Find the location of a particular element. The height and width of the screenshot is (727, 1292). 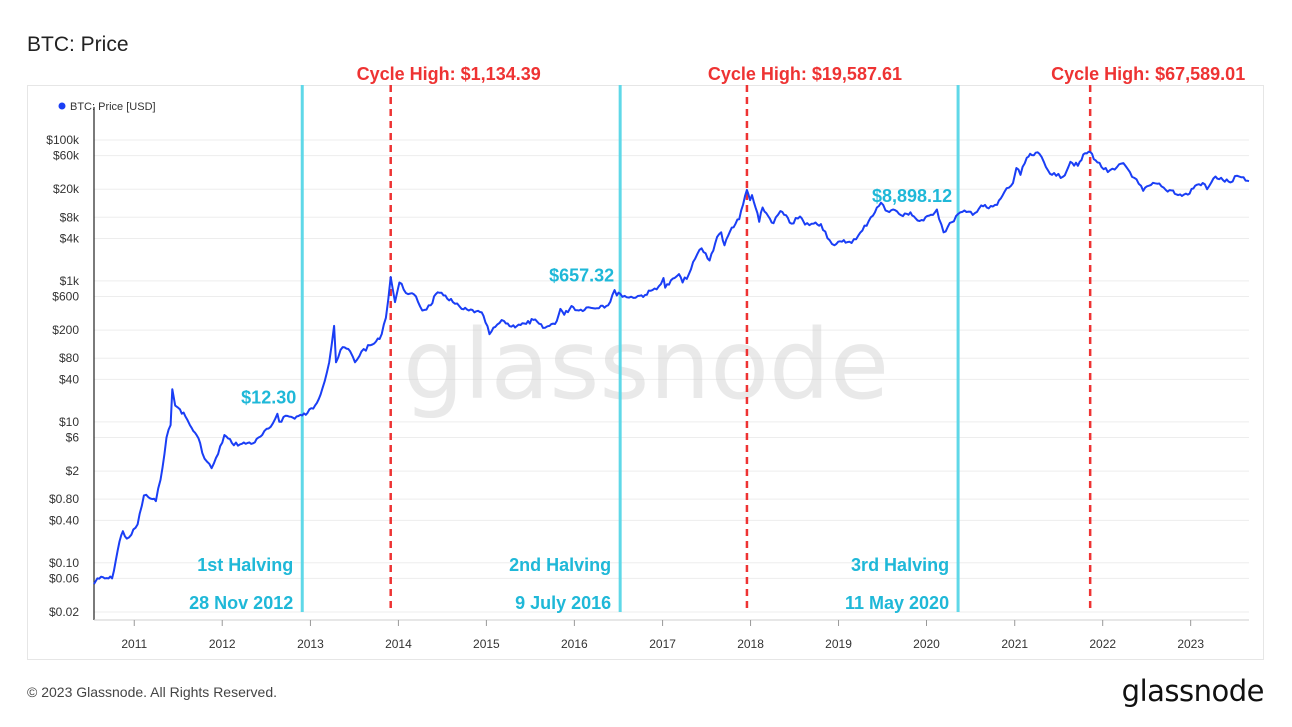

x-tick-label: 2019 is located at coordinates (838, 644).